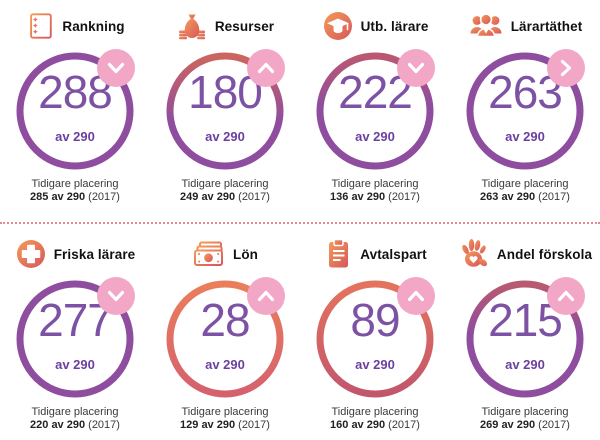 The image size is (600, 440). I want to click on rank-ring: 28 av 290, so click(225, 337).